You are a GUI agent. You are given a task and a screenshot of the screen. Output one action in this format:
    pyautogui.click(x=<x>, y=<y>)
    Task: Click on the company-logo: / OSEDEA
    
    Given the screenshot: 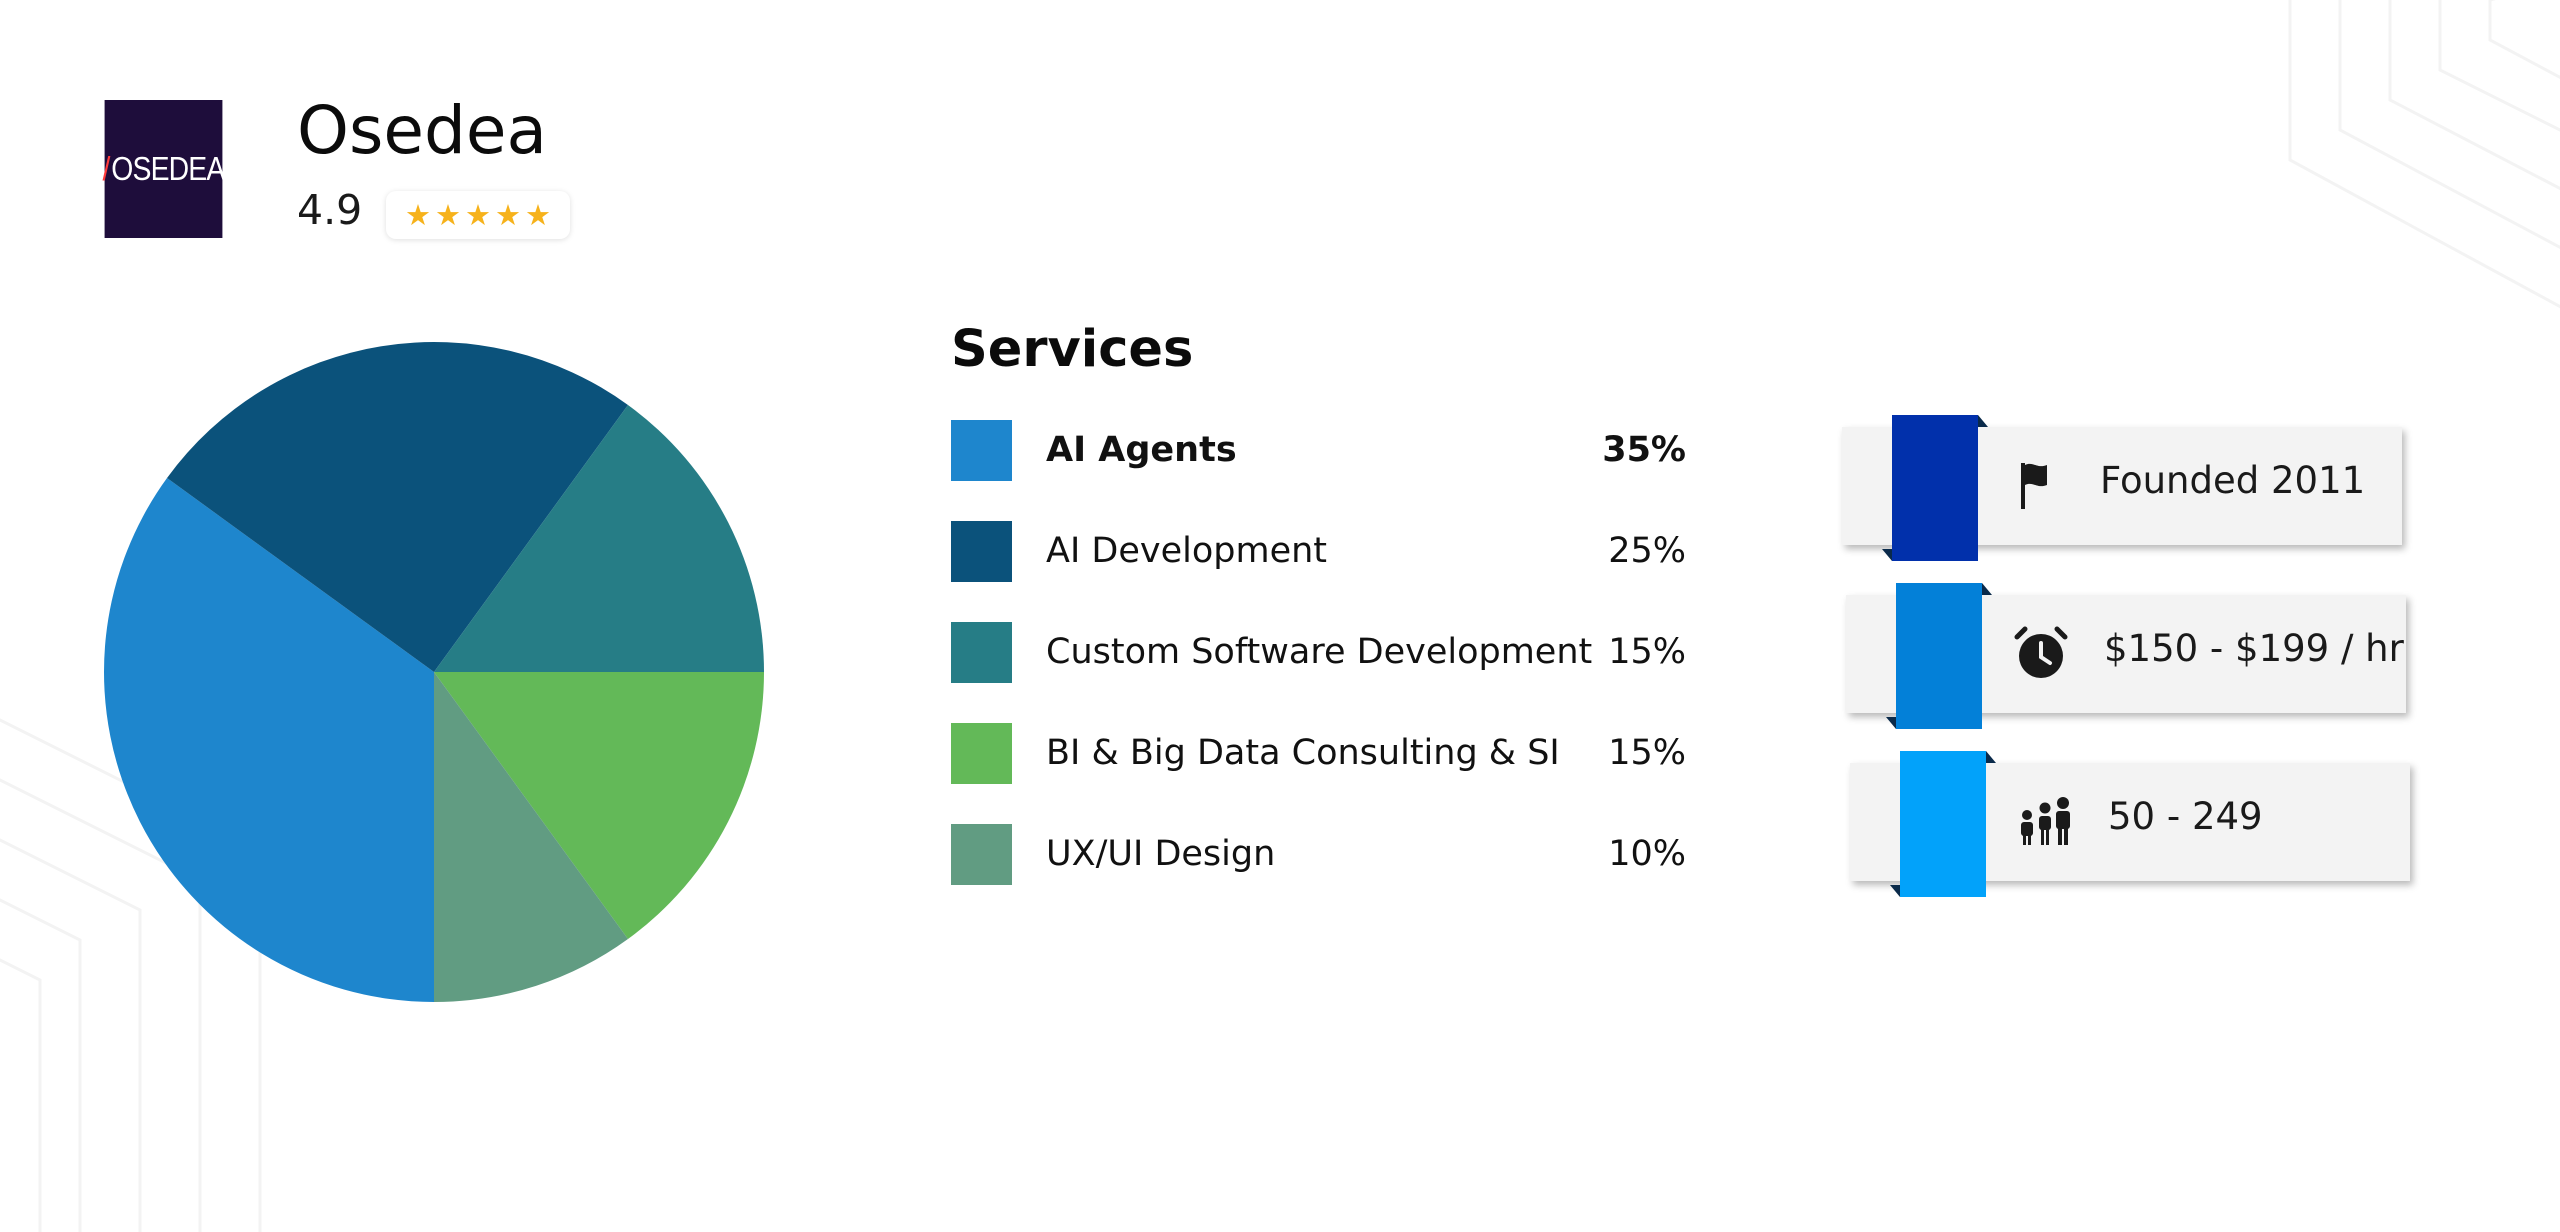 What is the action you would take?
    pyautogui.click(x=163, y=169)
    